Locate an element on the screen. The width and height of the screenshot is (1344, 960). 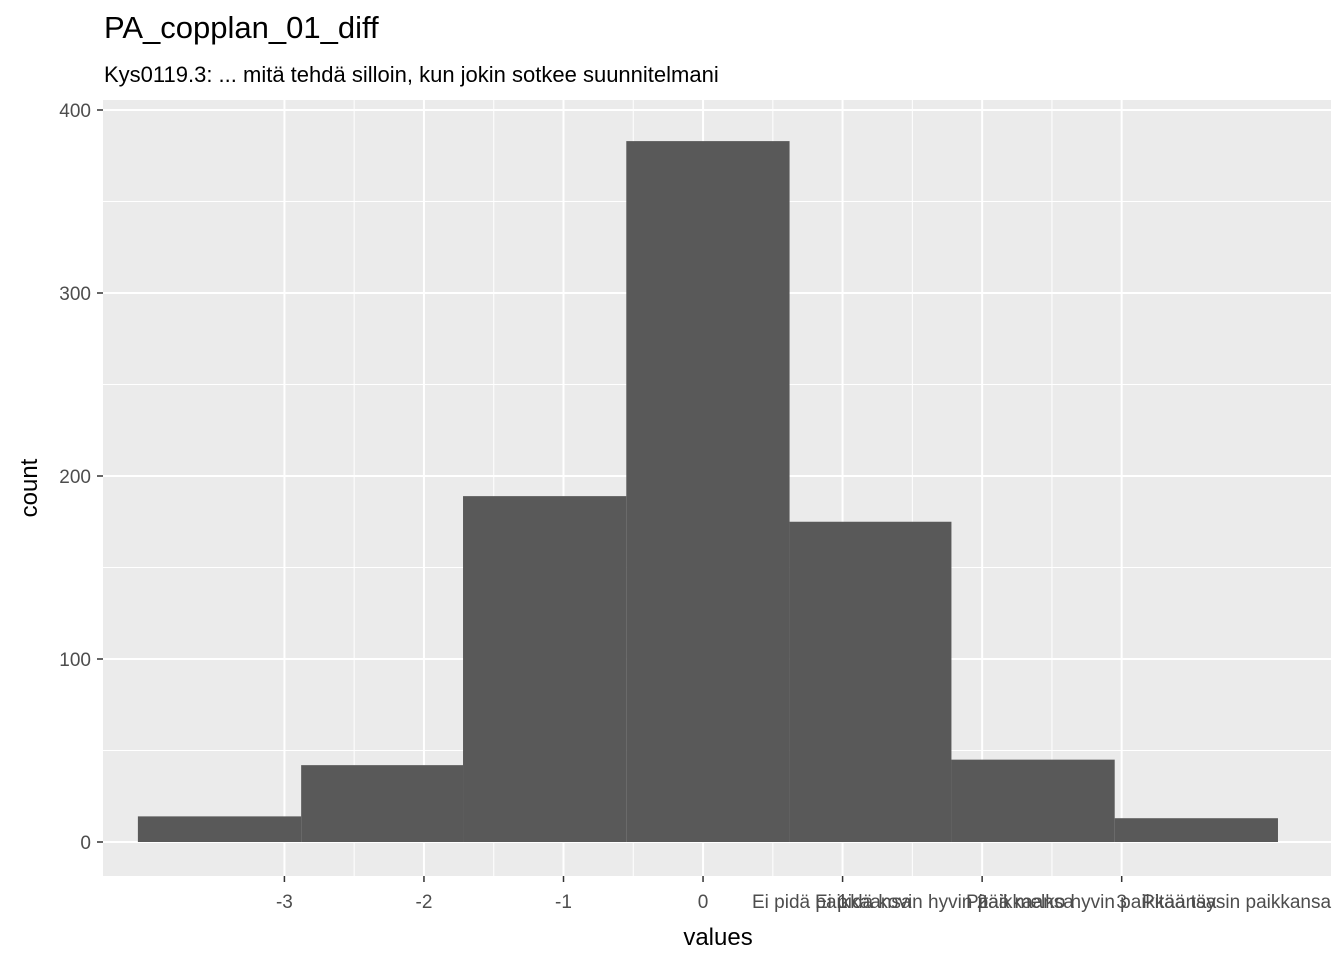
y-tick-label: 400 is located at coordinates (75, 111).